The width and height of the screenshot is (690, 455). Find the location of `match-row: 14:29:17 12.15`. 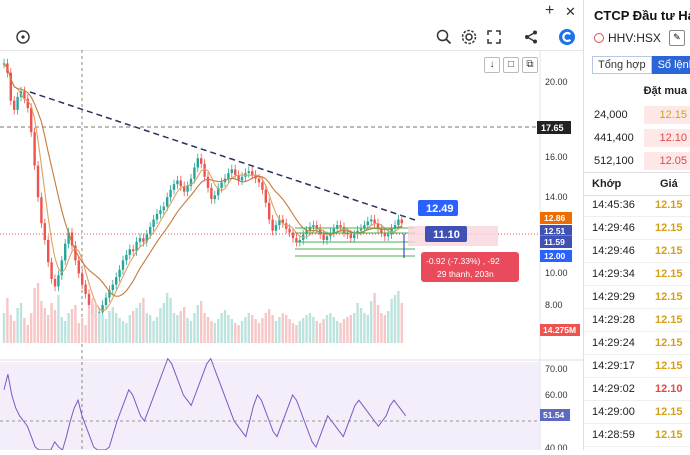

match-row: 14:29:17 12.15 is located at coordinates (637, 366).